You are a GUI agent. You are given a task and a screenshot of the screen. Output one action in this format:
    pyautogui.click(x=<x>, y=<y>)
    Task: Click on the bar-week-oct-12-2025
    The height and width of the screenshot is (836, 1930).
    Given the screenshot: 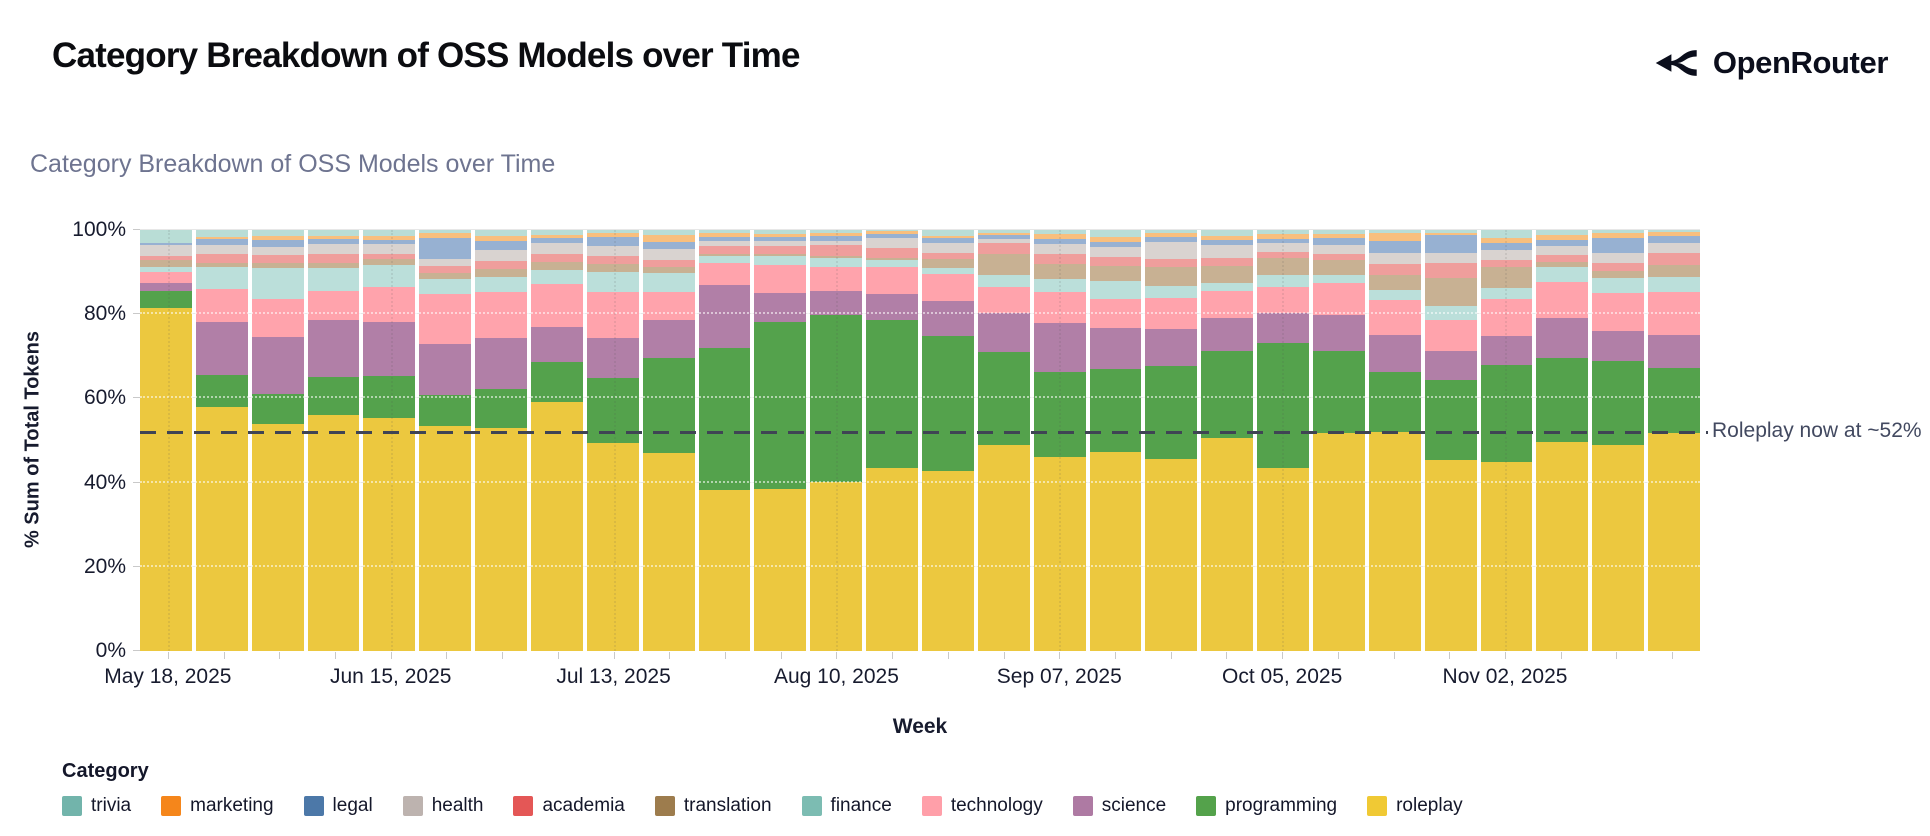 What is the action you would take?
    pyautogui.click(x=1339, y=440)
    